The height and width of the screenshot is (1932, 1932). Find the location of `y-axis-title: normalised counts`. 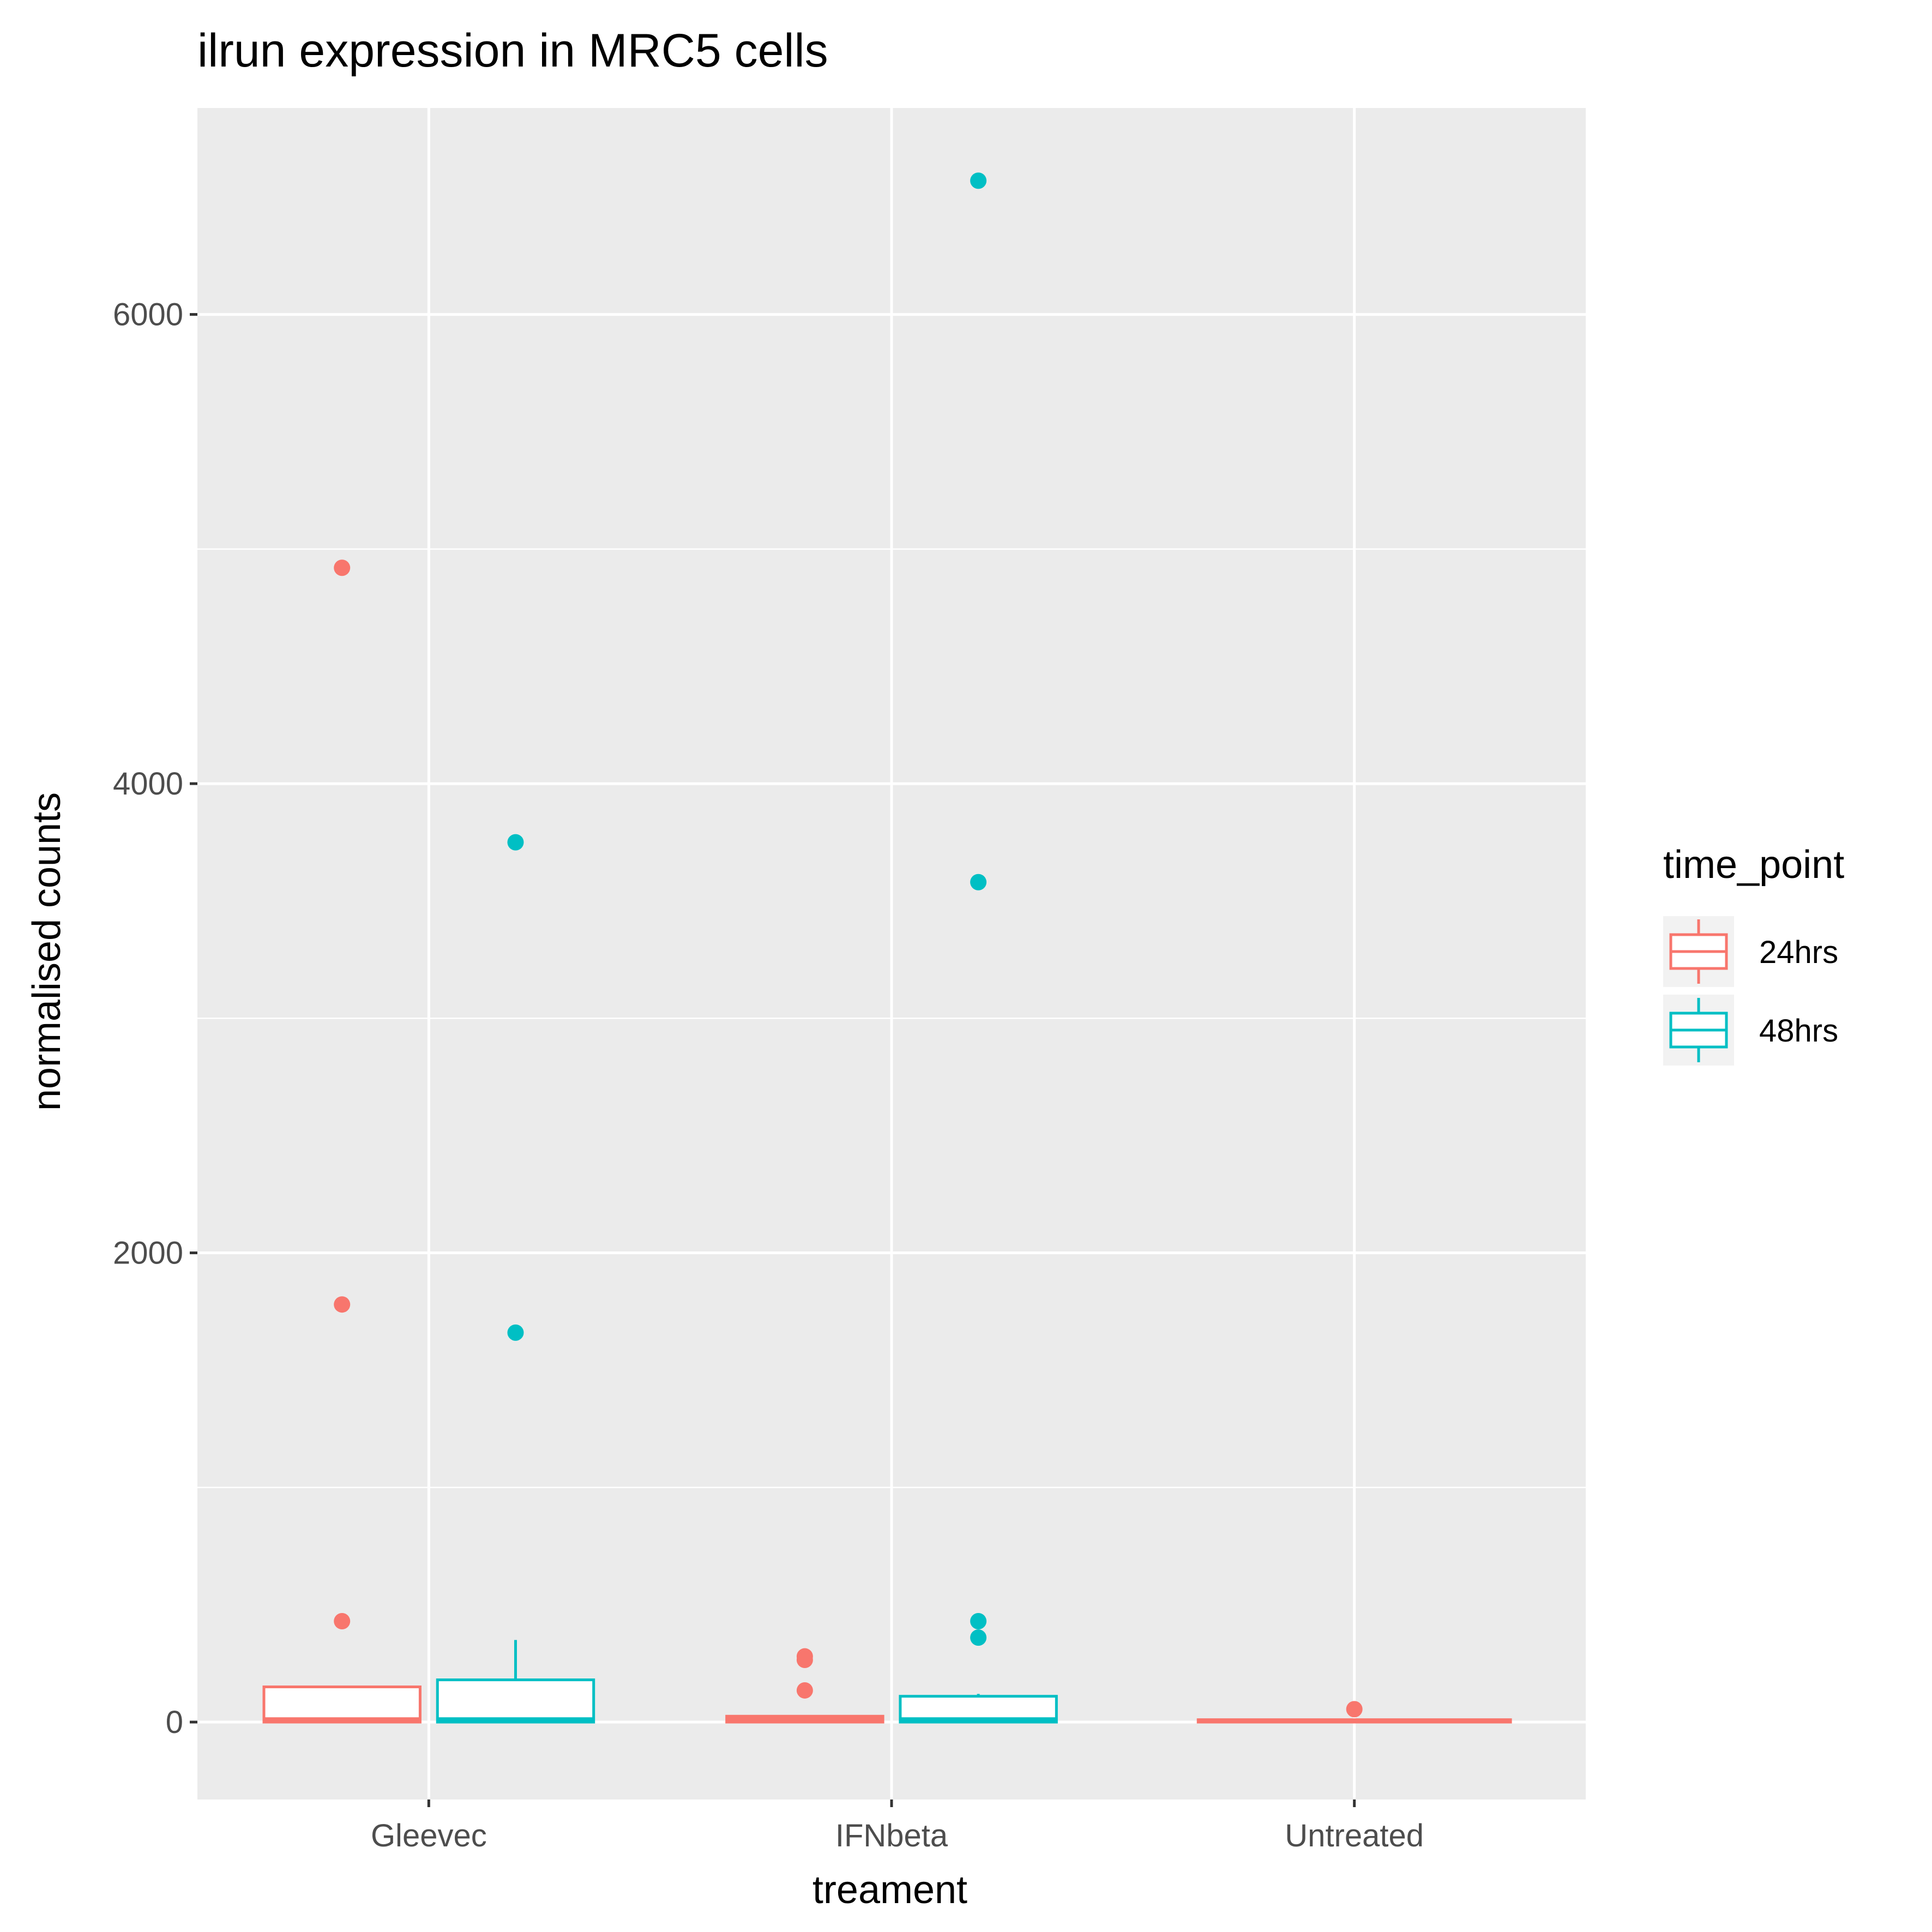

y-axis-title: normalised counts is located at coordinates (47, 951).